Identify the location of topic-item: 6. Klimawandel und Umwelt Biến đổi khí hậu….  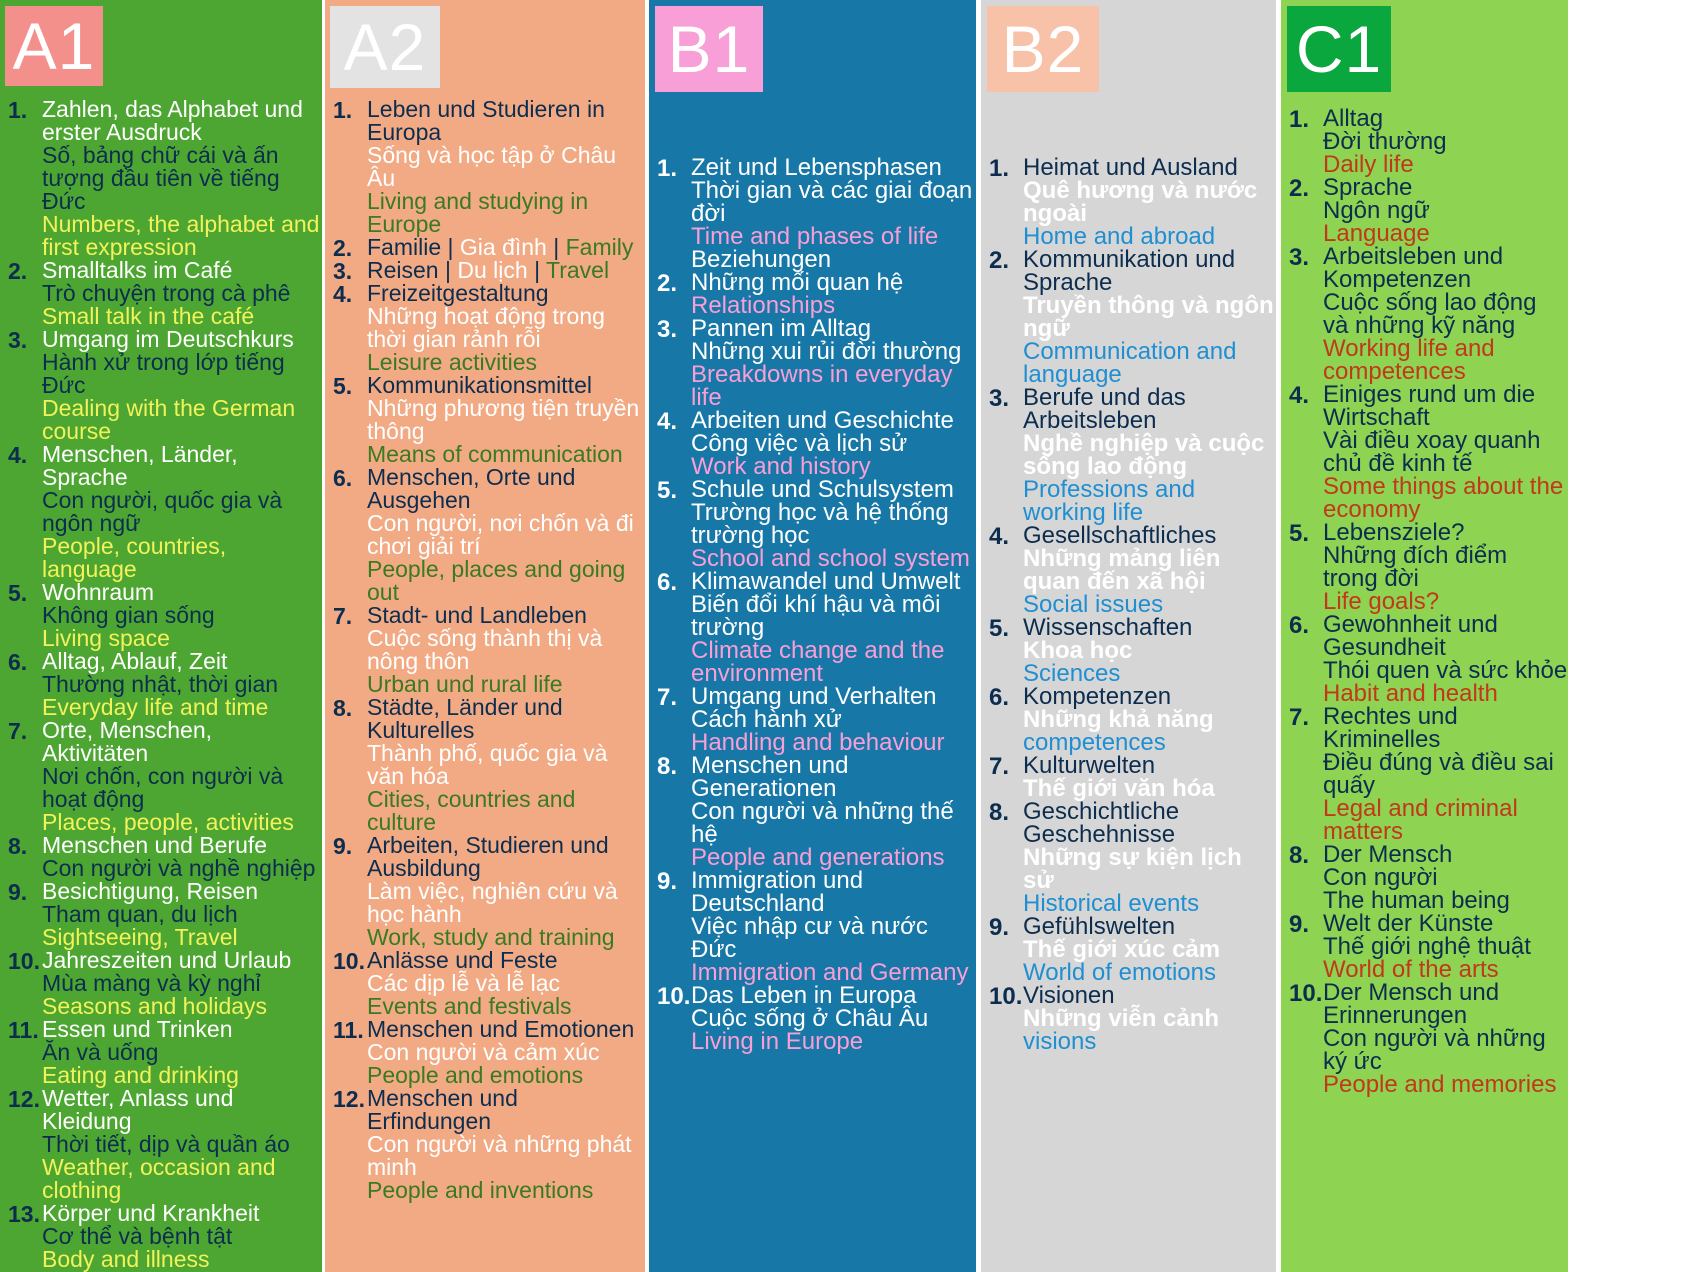
(812, 627).